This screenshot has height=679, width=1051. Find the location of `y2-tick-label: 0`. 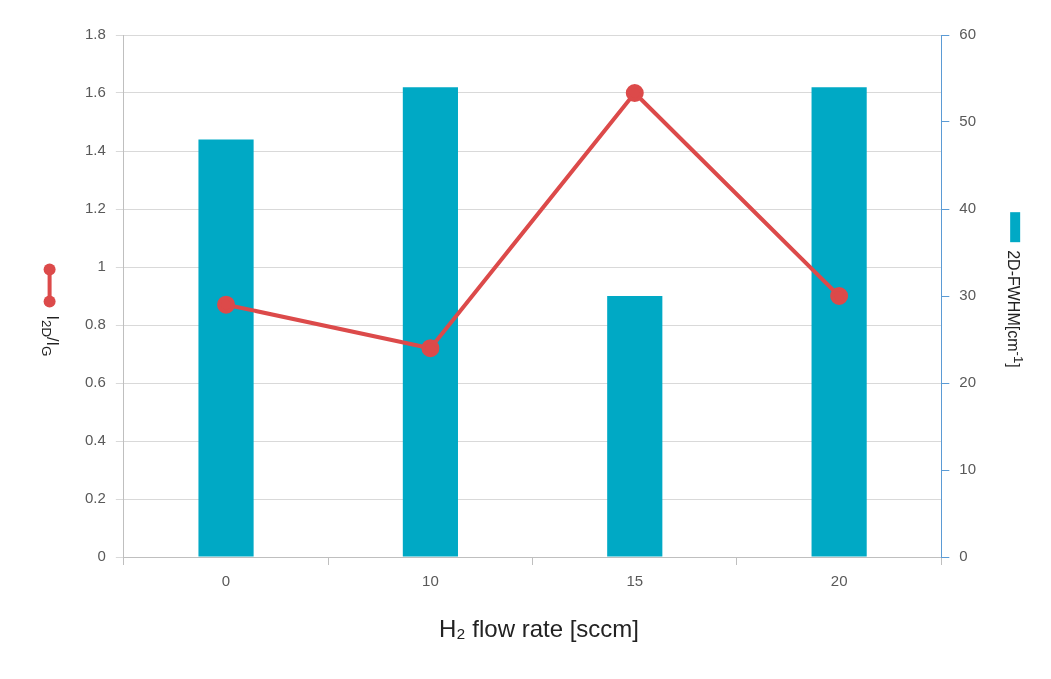

y2-tick-label: 0 is located at coordinates (963, 556).